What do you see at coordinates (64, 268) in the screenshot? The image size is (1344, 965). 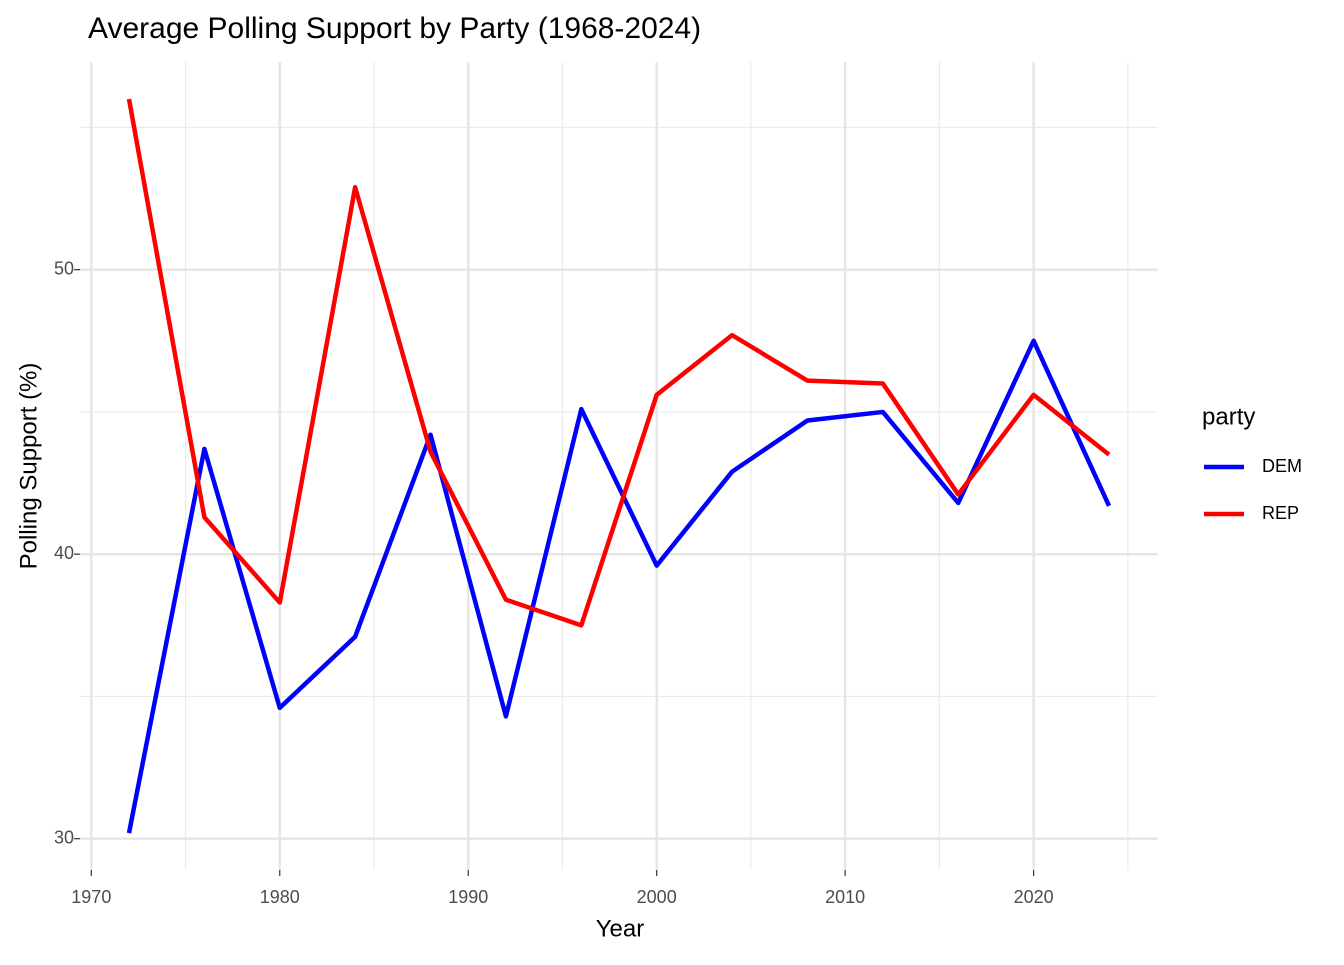 I see `y-tick-label: 50` at bounding box center [64, 268].